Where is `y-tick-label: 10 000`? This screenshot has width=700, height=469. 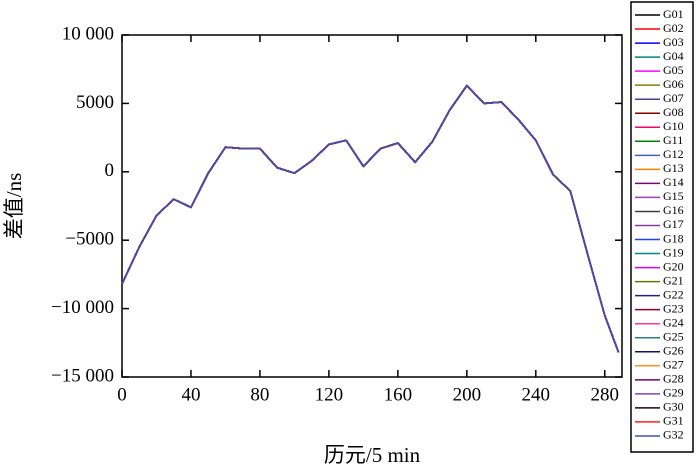 y-tick-label: 10 000 is located at coordinates (88, 33).